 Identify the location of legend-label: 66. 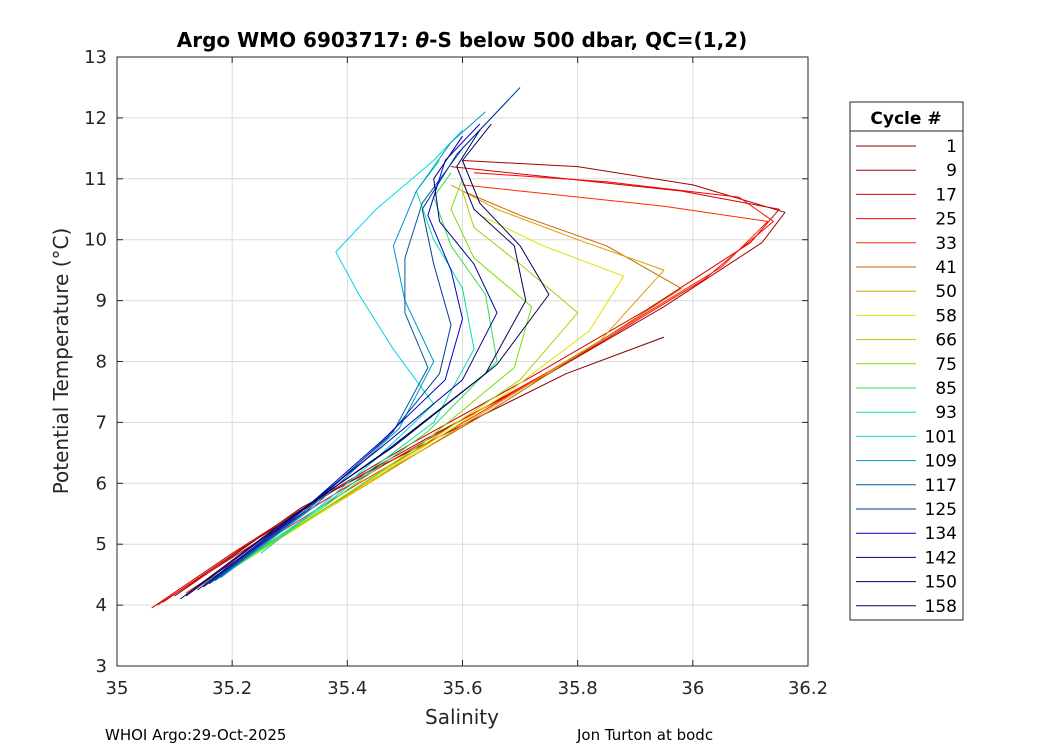
(946, 341).